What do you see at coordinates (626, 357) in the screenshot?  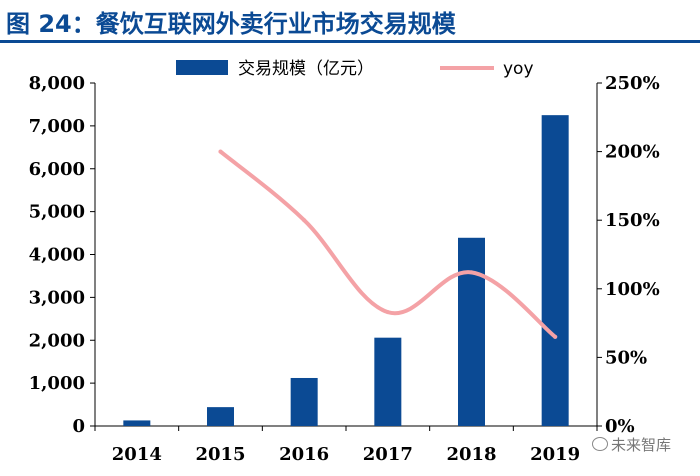 I see `y-right-tick-label: 50%` at bounding box center [626, 357].